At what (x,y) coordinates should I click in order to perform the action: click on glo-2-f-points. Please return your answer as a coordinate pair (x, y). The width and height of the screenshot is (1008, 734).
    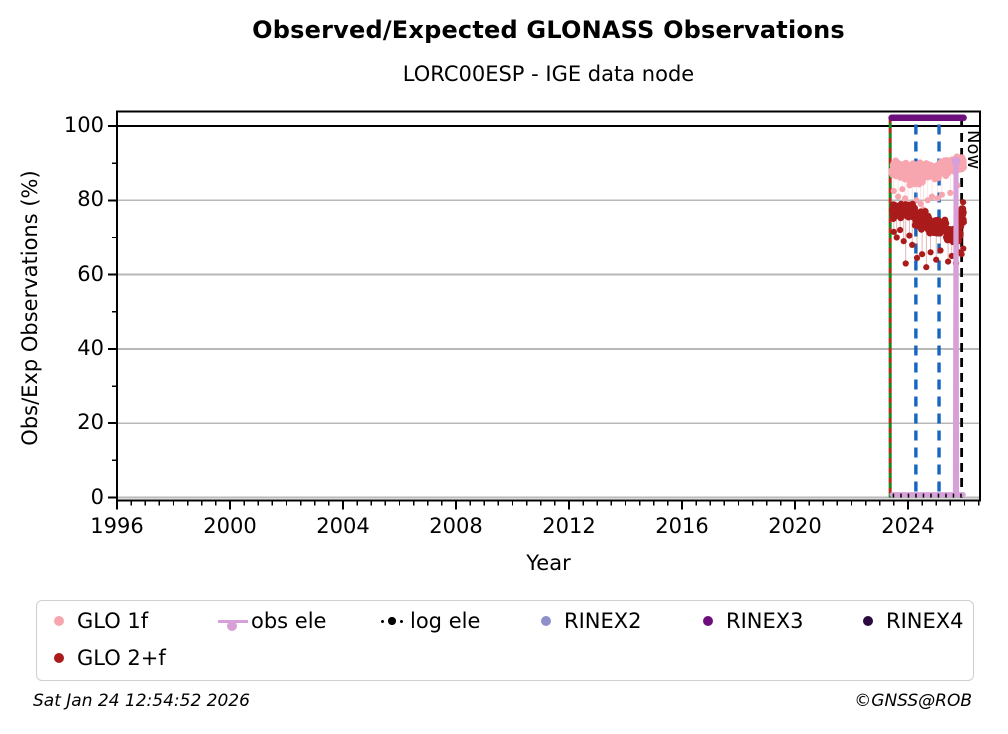
    Looking at the image, I should click on (927, 235).